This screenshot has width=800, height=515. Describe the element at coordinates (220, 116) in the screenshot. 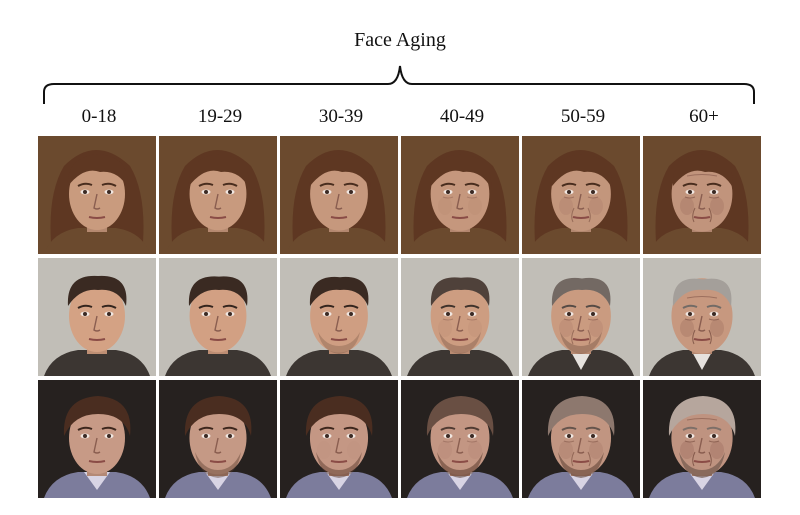

I see `age-label-19-29: 19-29` at that location.